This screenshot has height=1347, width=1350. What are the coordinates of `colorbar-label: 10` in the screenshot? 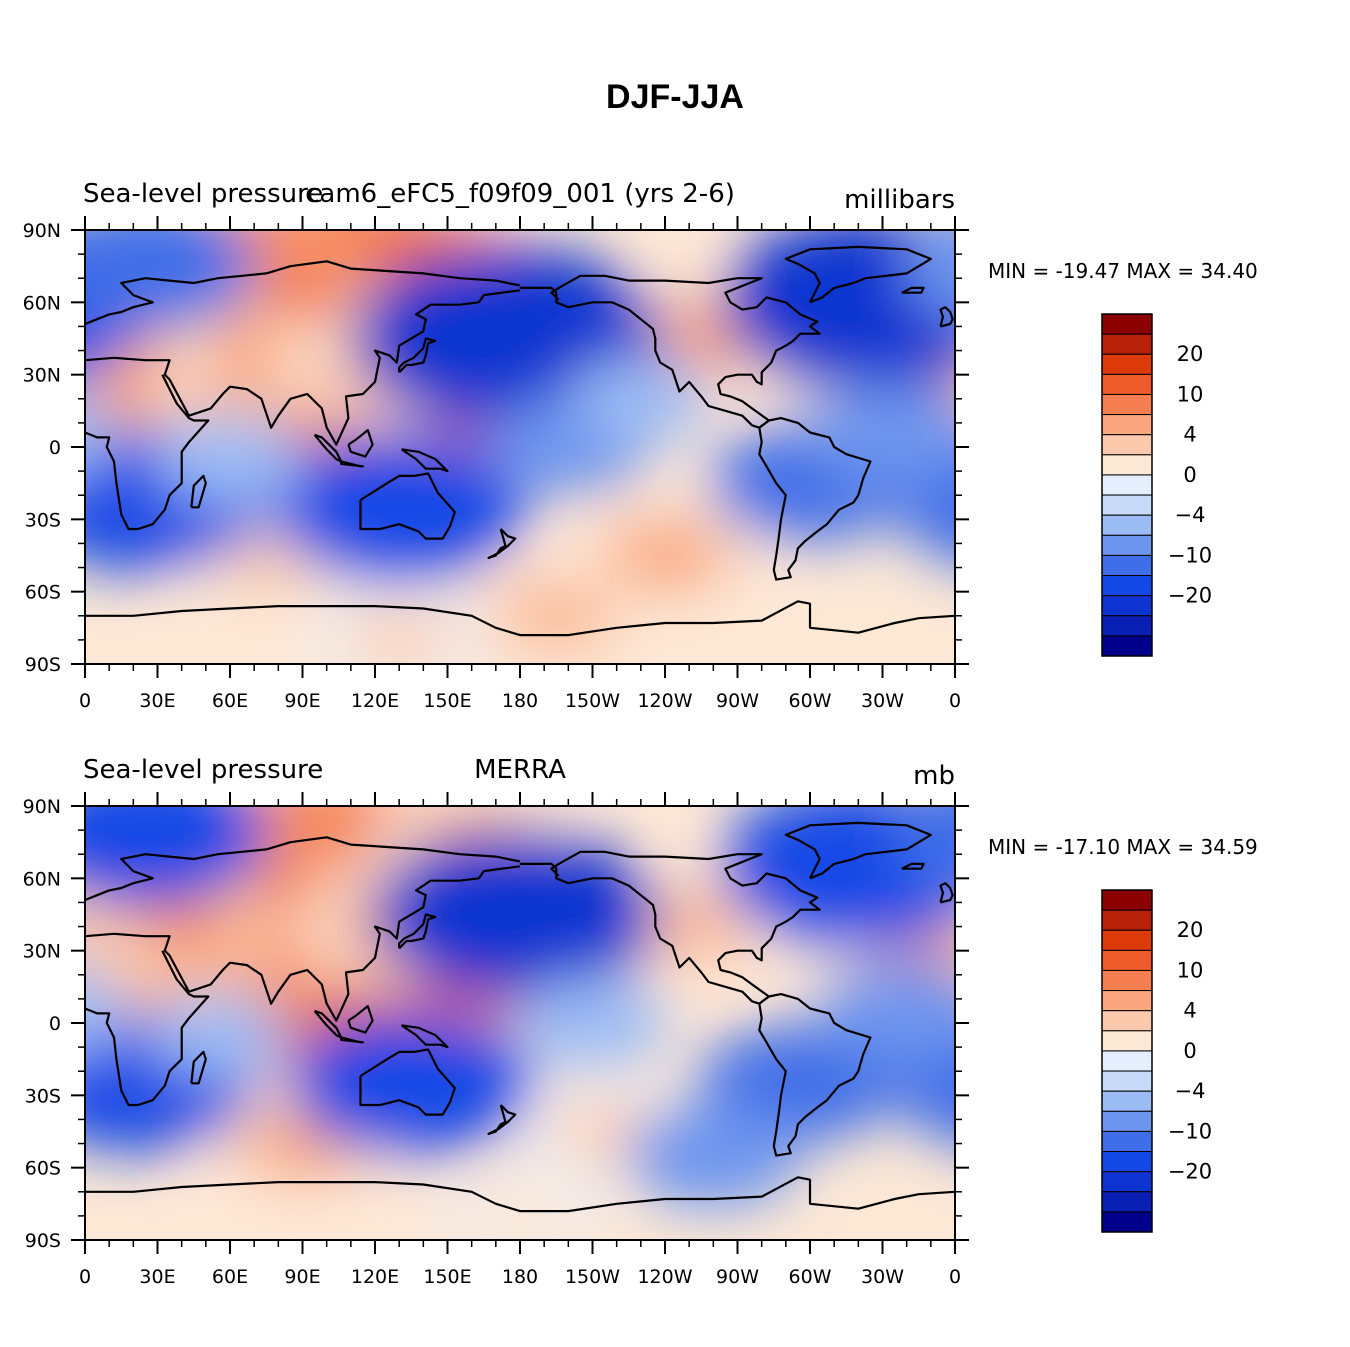 It's located at (1190, 394).